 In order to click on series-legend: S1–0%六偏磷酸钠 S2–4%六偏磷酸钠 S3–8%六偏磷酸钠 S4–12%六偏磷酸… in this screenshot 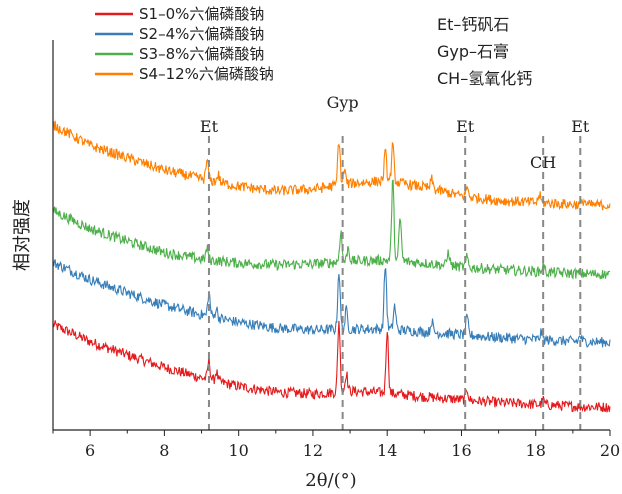, I will do `click(184, 44)`.